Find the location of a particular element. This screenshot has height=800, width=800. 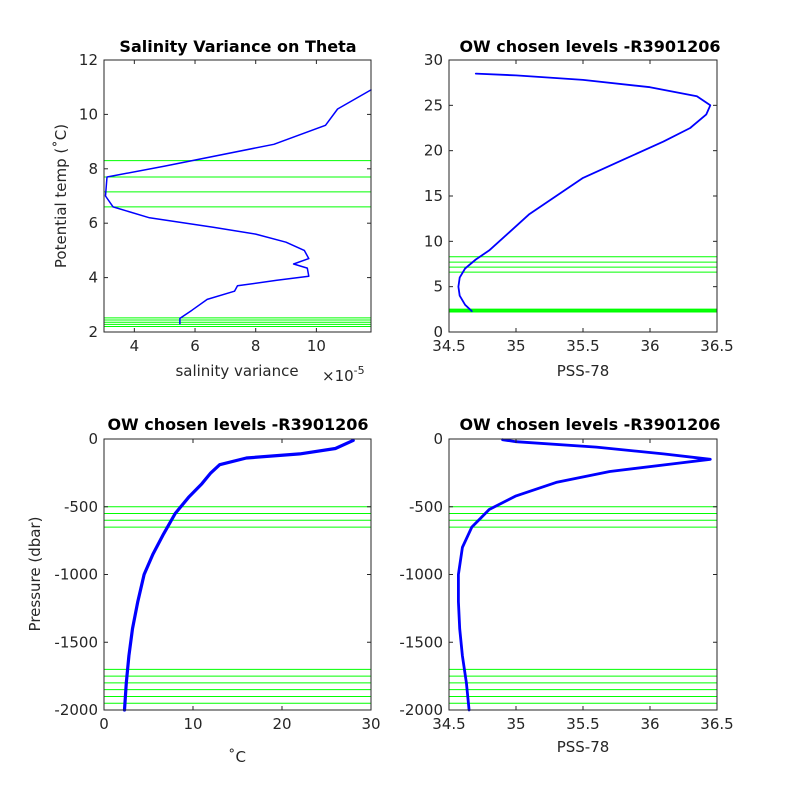

panel-1-x-exponent-base: ×10 is located at coordinates (338, 376).